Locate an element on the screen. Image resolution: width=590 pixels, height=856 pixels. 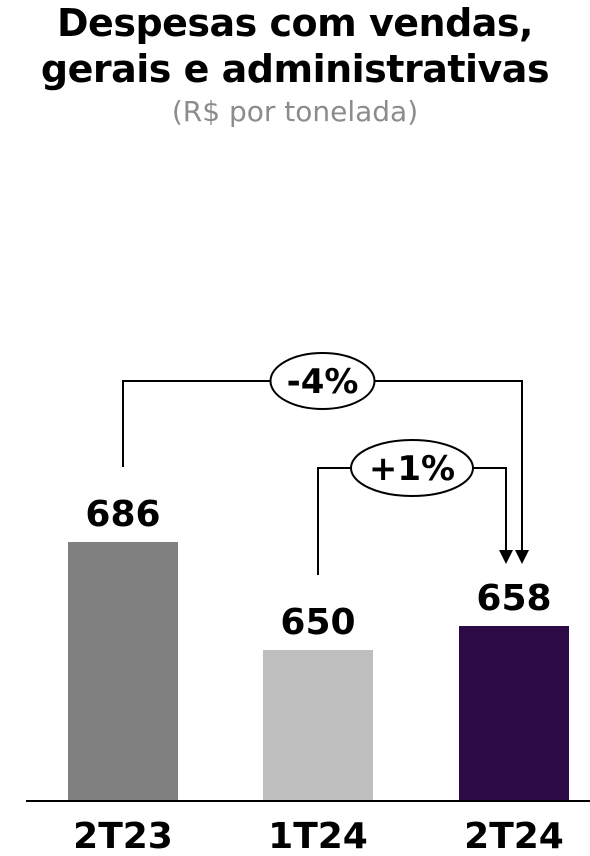
annotation-label-1: -4% is located at coordinates (323, 382).